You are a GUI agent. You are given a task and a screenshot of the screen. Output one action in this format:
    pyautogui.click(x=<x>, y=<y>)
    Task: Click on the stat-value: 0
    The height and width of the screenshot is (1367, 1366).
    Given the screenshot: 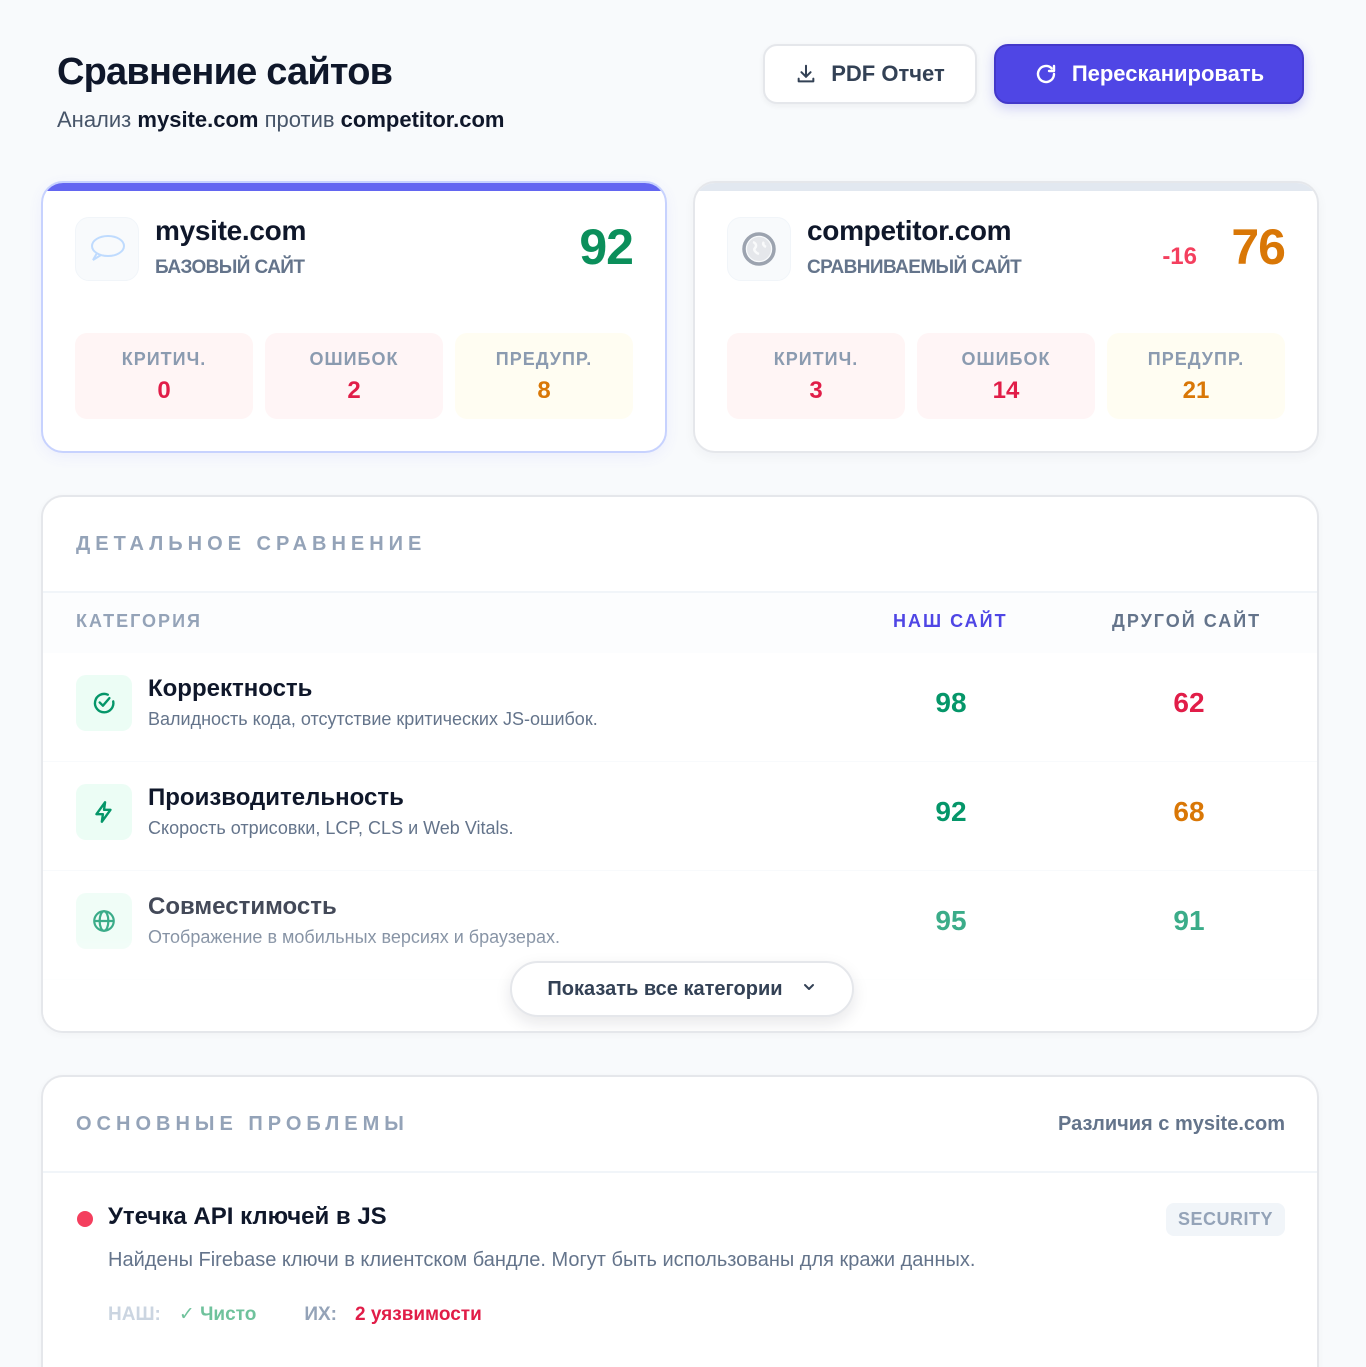 What is the action you would take?
    pyautogui.click(x=164, y=390)
    